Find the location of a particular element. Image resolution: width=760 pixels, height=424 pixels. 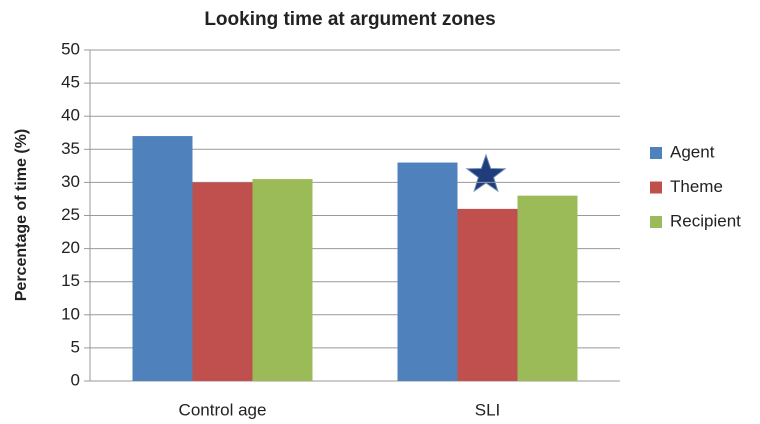

y-tick-label: 50 is located at coordinates (70, 48).